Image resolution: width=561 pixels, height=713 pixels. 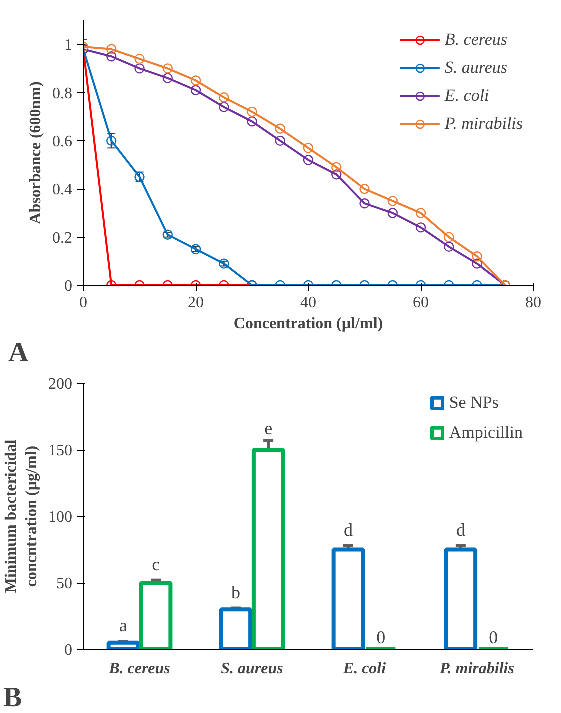 What do you see at coordinates (62, 190) in the screenshot?
I see `y-tick-label: 0.4` at bounding box center [62, 190].